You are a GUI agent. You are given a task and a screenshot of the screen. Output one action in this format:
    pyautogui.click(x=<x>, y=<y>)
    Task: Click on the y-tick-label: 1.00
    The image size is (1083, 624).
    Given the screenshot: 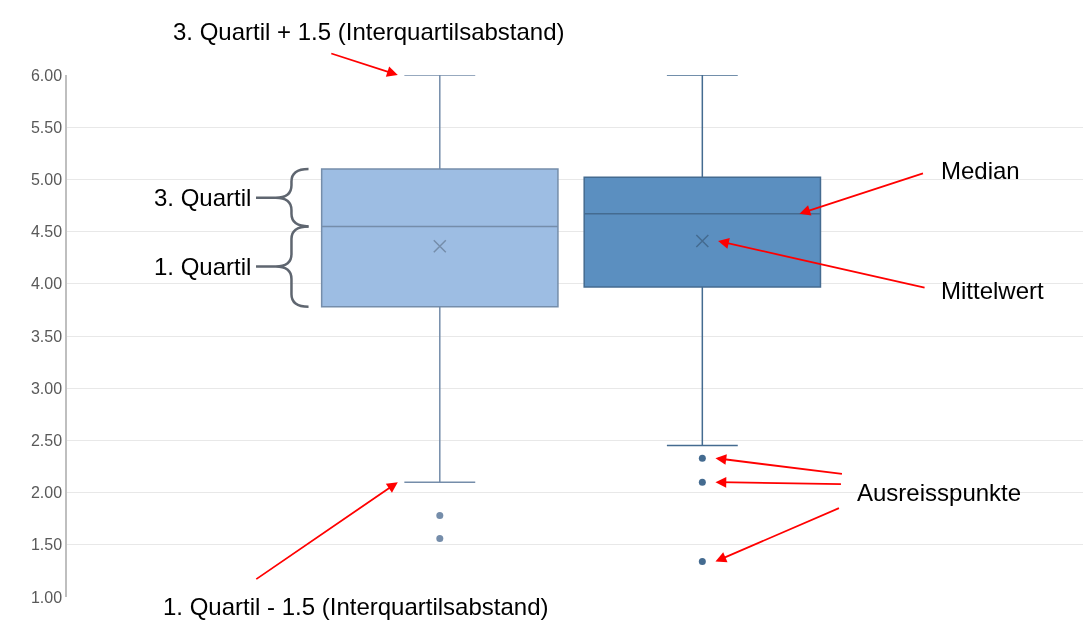 What is the action you would take?
    pyautogui.click(x=46, y=597)
    